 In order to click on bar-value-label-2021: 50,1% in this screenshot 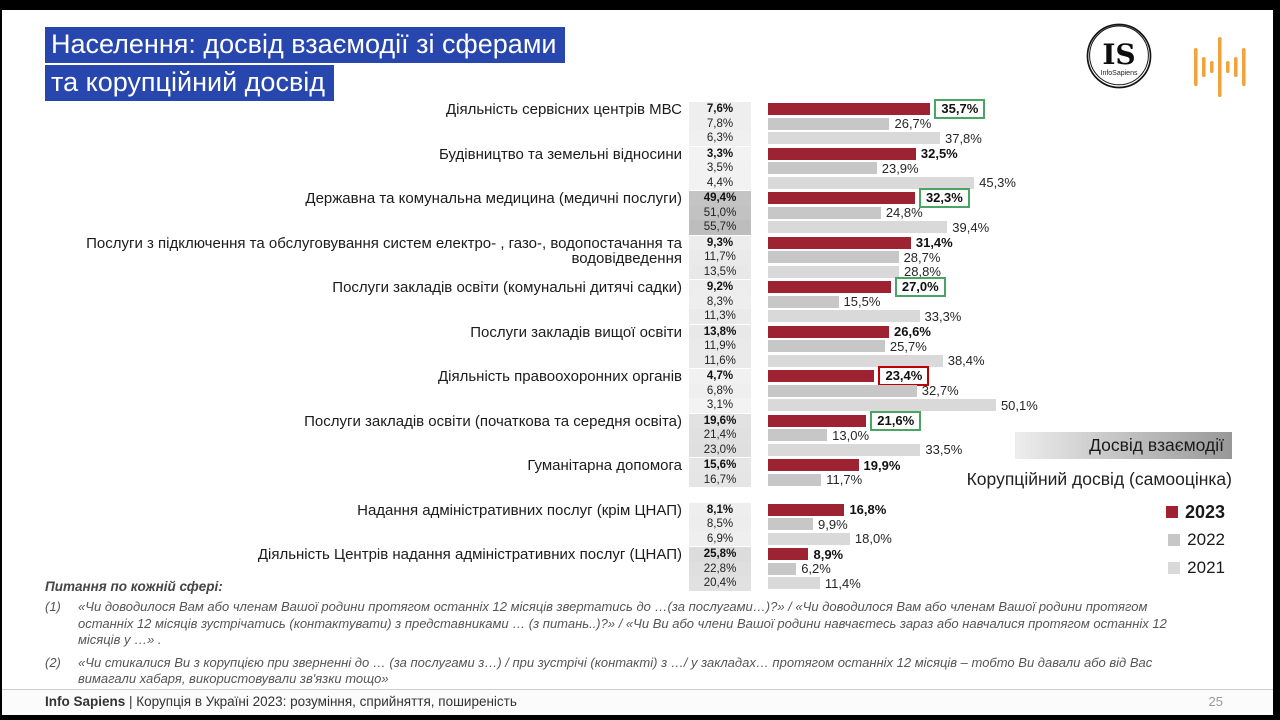, I will do `click(1019, 405)`.